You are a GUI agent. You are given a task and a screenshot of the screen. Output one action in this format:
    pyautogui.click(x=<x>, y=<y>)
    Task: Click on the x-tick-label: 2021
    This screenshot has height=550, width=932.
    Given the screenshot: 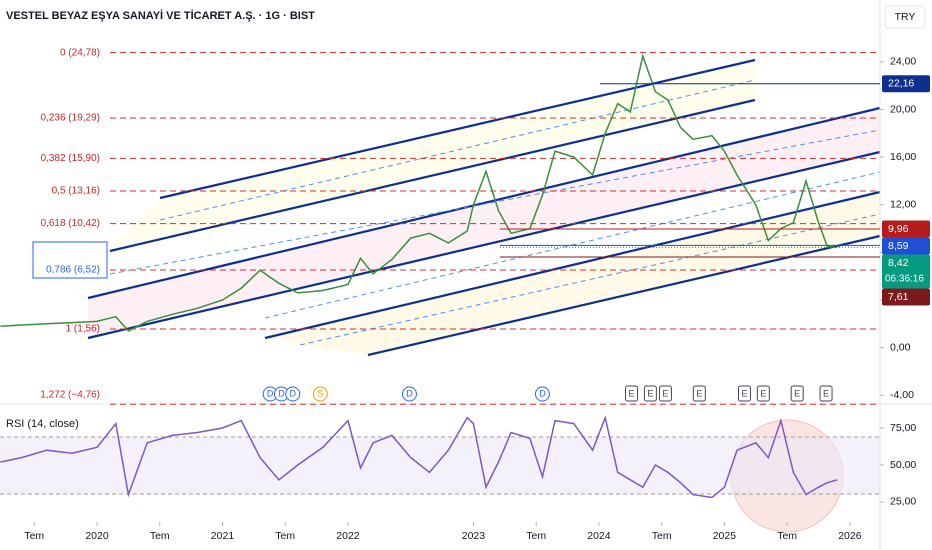 What is the action you would take?
    pyautogui.click(x=223, y=536)
    